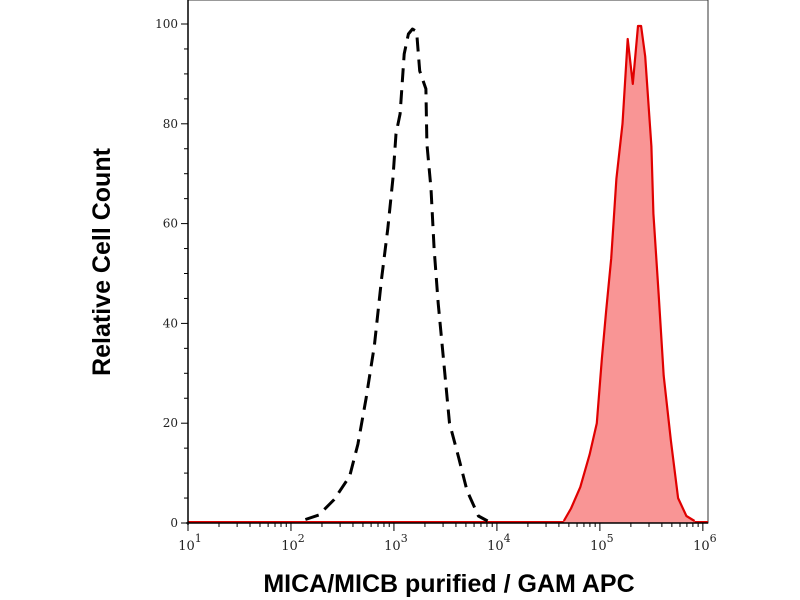 This screenshot has width=800, height=600. What do you see at coordinates (610, 538) in the screenshot?
I see `x-tick-exponent: 5` at bounding box center [610, 538].